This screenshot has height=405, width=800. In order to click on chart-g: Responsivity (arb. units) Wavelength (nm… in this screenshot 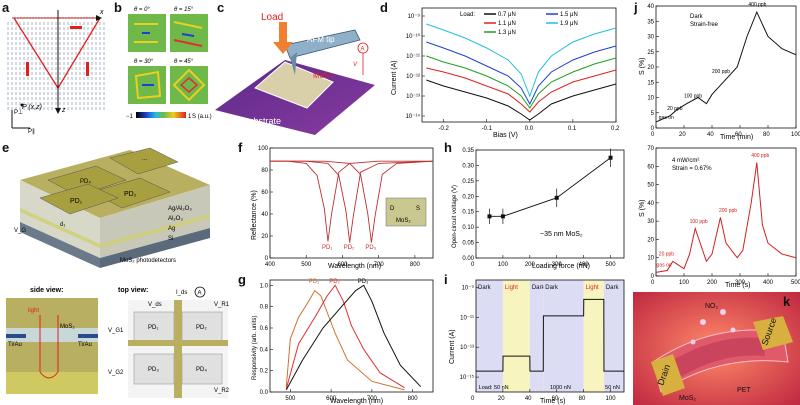, I will do `click(343, 342)`.